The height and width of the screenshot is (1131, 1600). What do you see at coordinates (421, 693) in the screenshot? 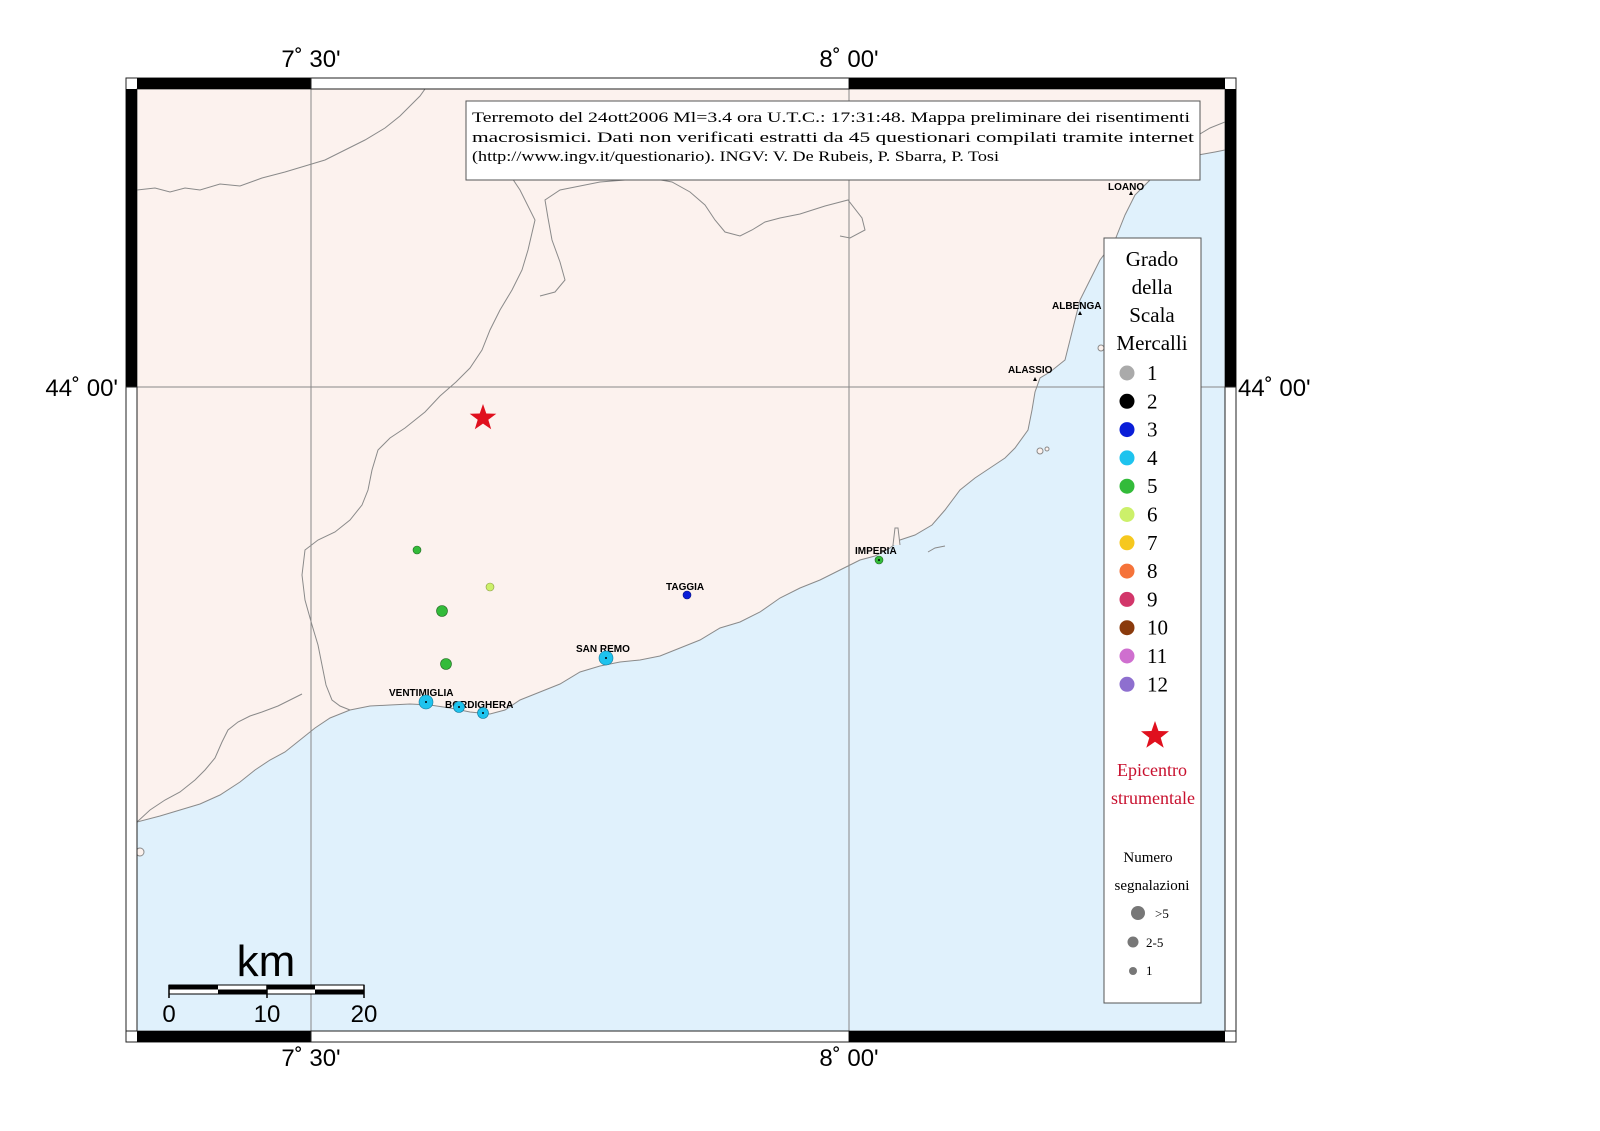
I see `town-label-ventimiglia: VENTIMIGLIA` at bounding box center [421, 693].